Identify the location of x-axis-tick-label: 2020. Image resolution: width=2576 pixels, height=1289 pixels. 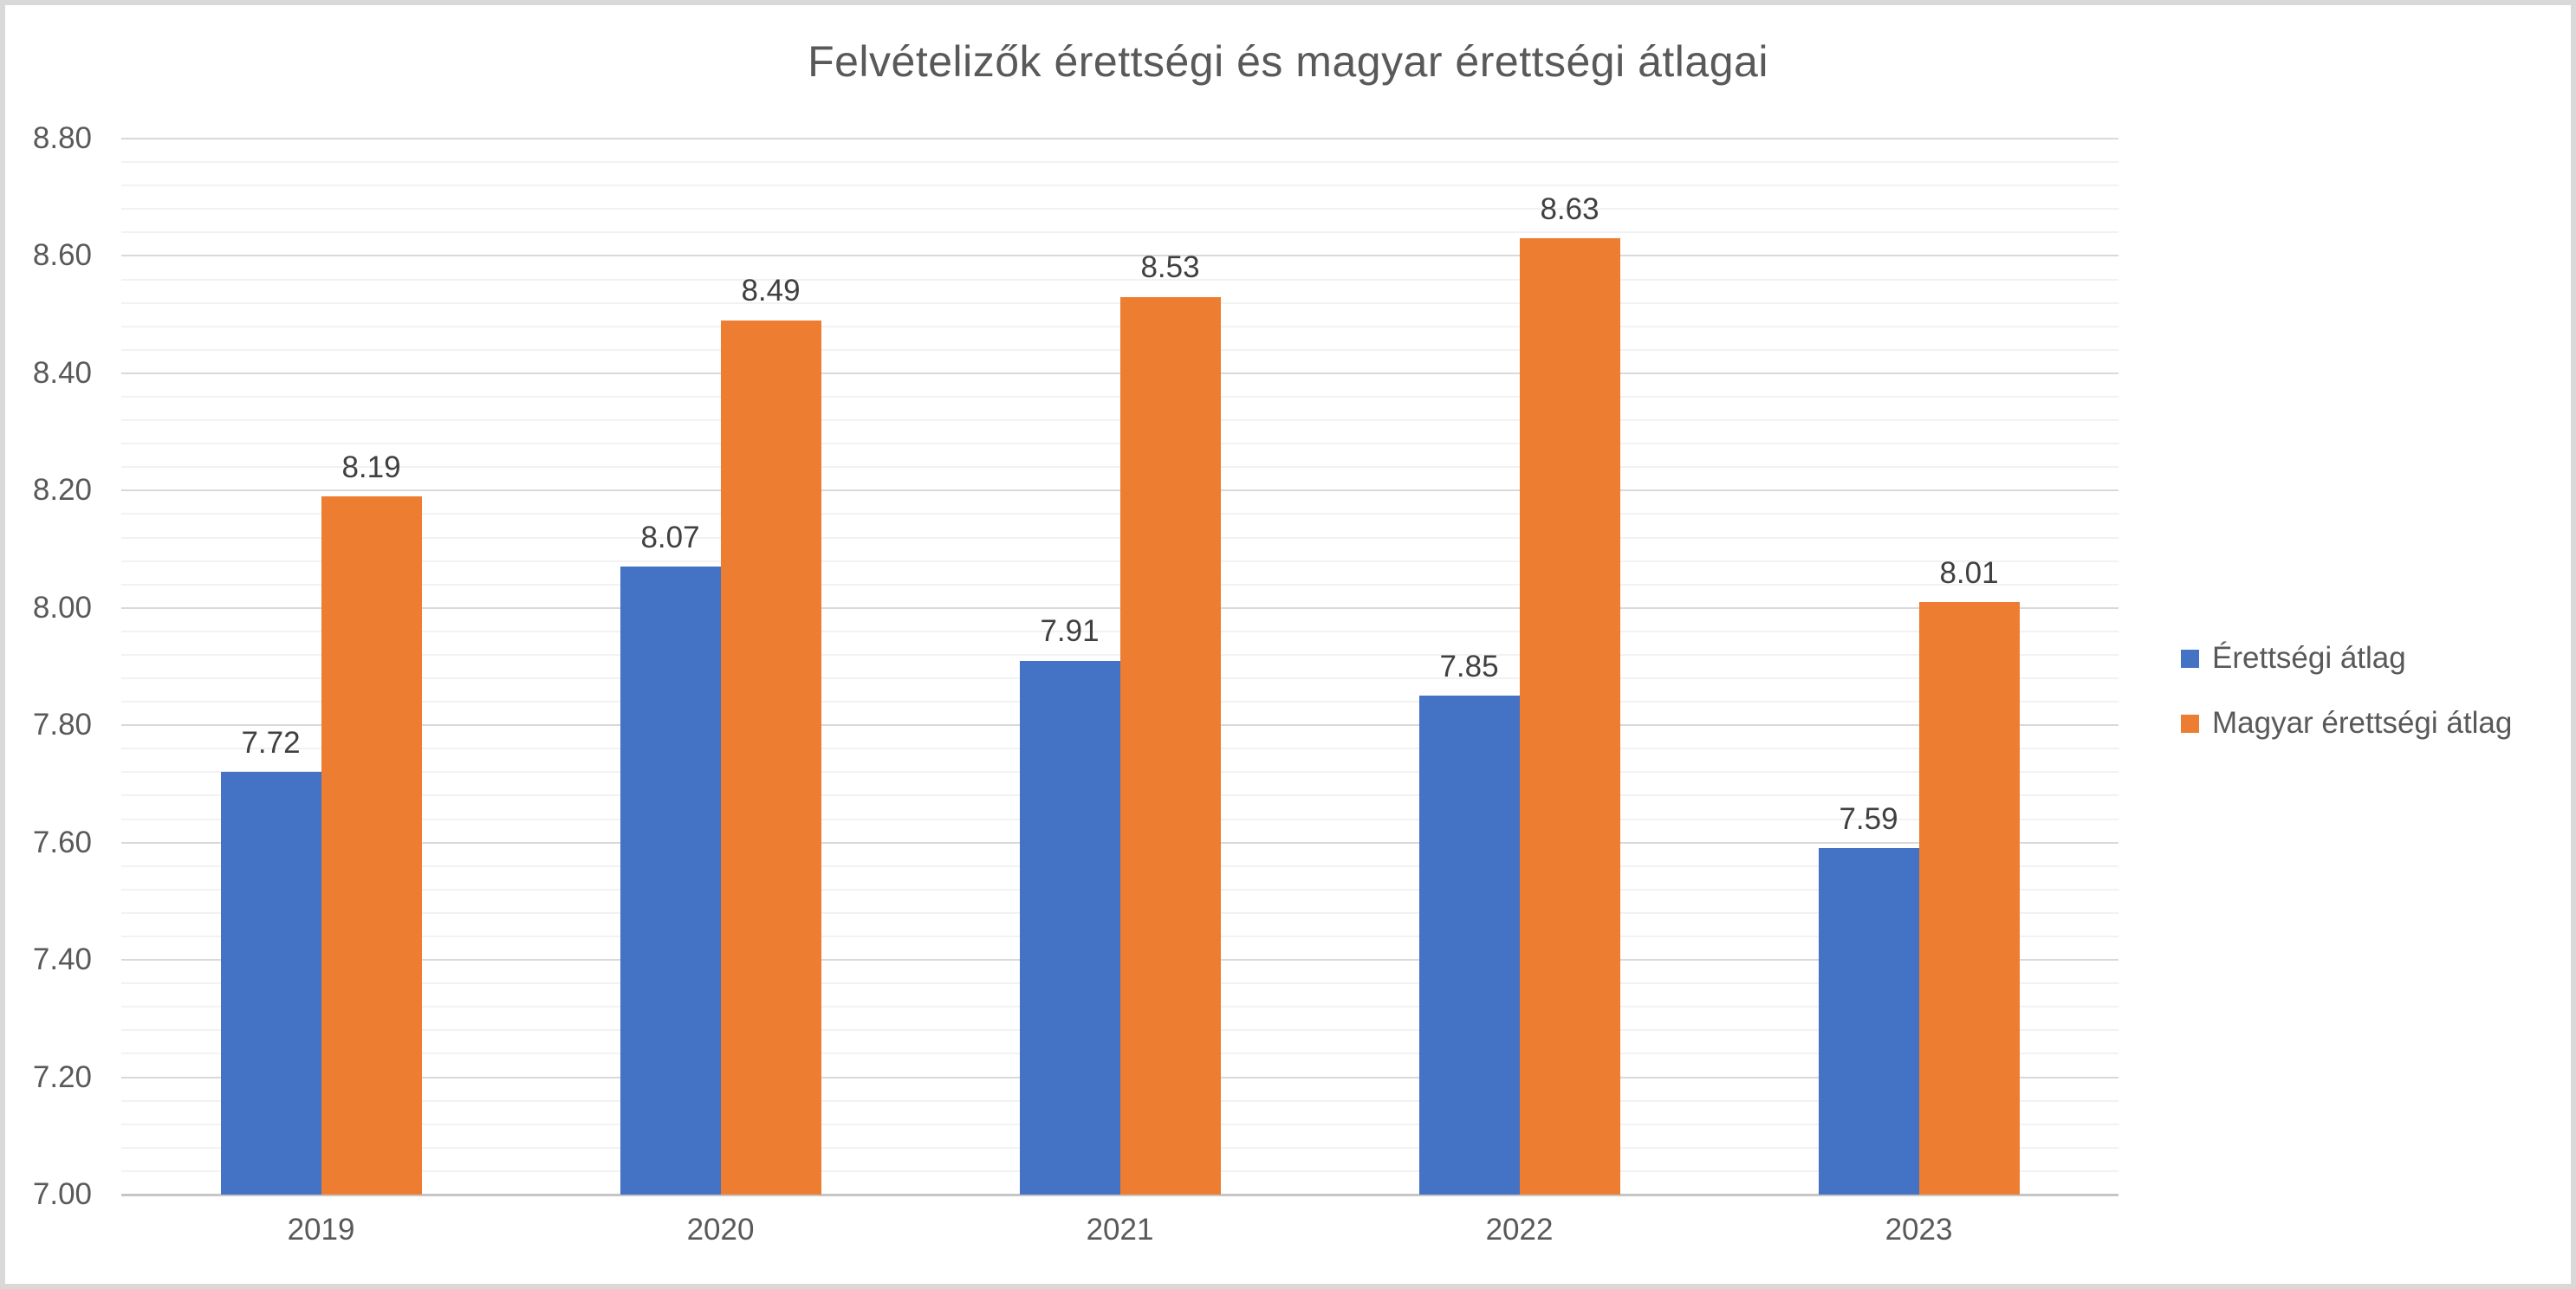
(720, 1230).